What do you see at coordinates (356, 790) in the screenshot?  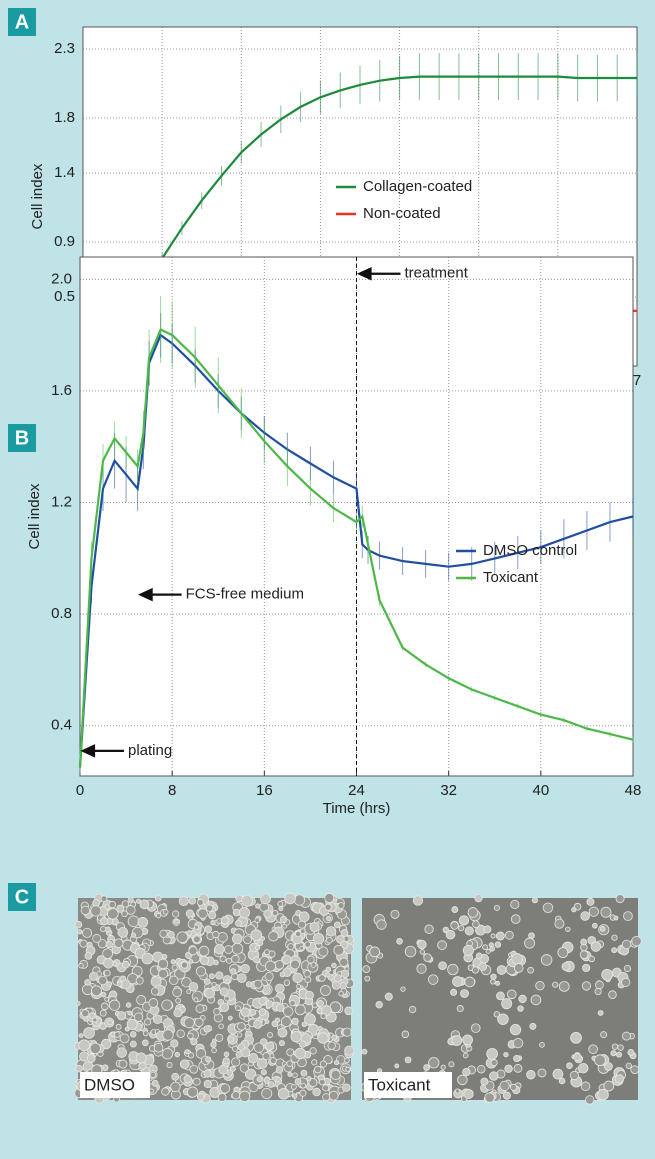 I see `x-tick-label: 24` at bounding box center [356, 790].